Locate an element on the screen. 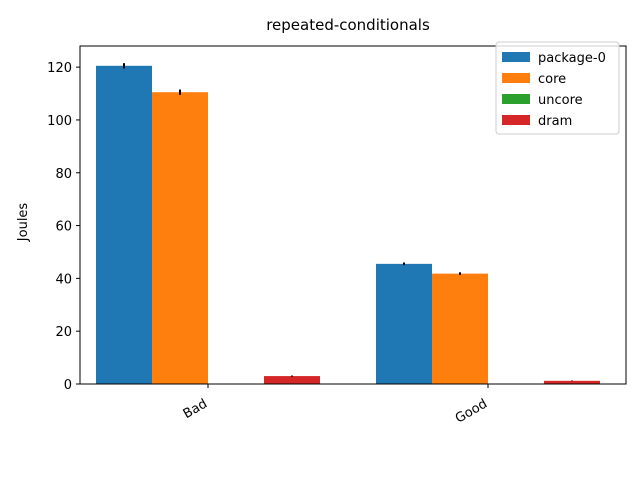 This screenshot has height=480, width=640. y-tick-label: 60 is located at coordinates (63, 227).